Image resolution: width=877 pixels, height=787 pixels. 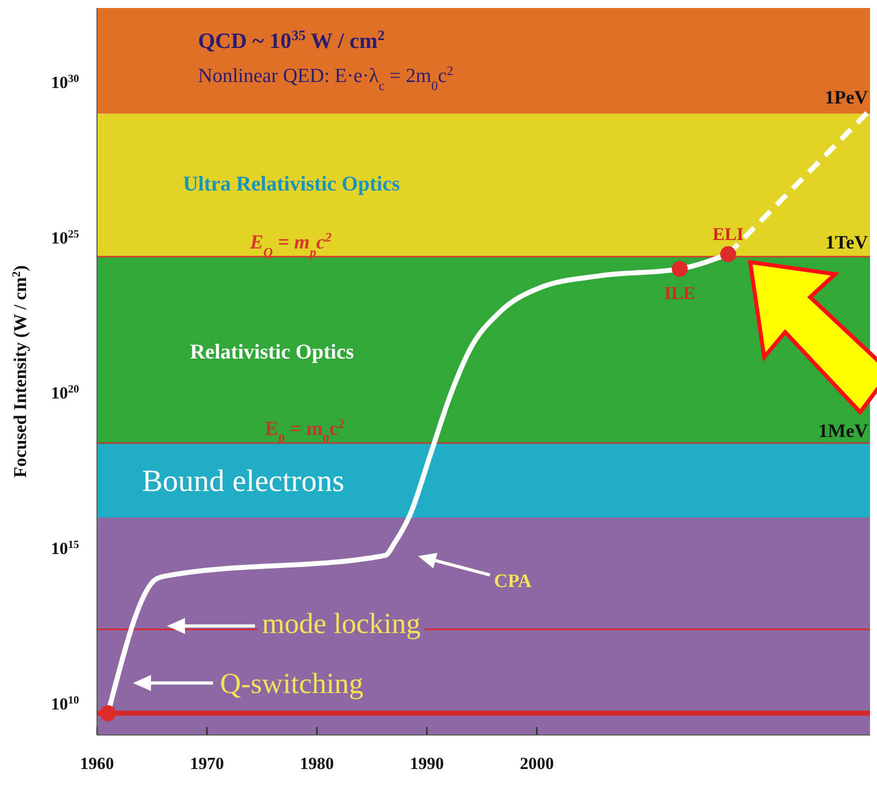 I want to click on x-tick-label: 2000, so click(x=537, y=764).